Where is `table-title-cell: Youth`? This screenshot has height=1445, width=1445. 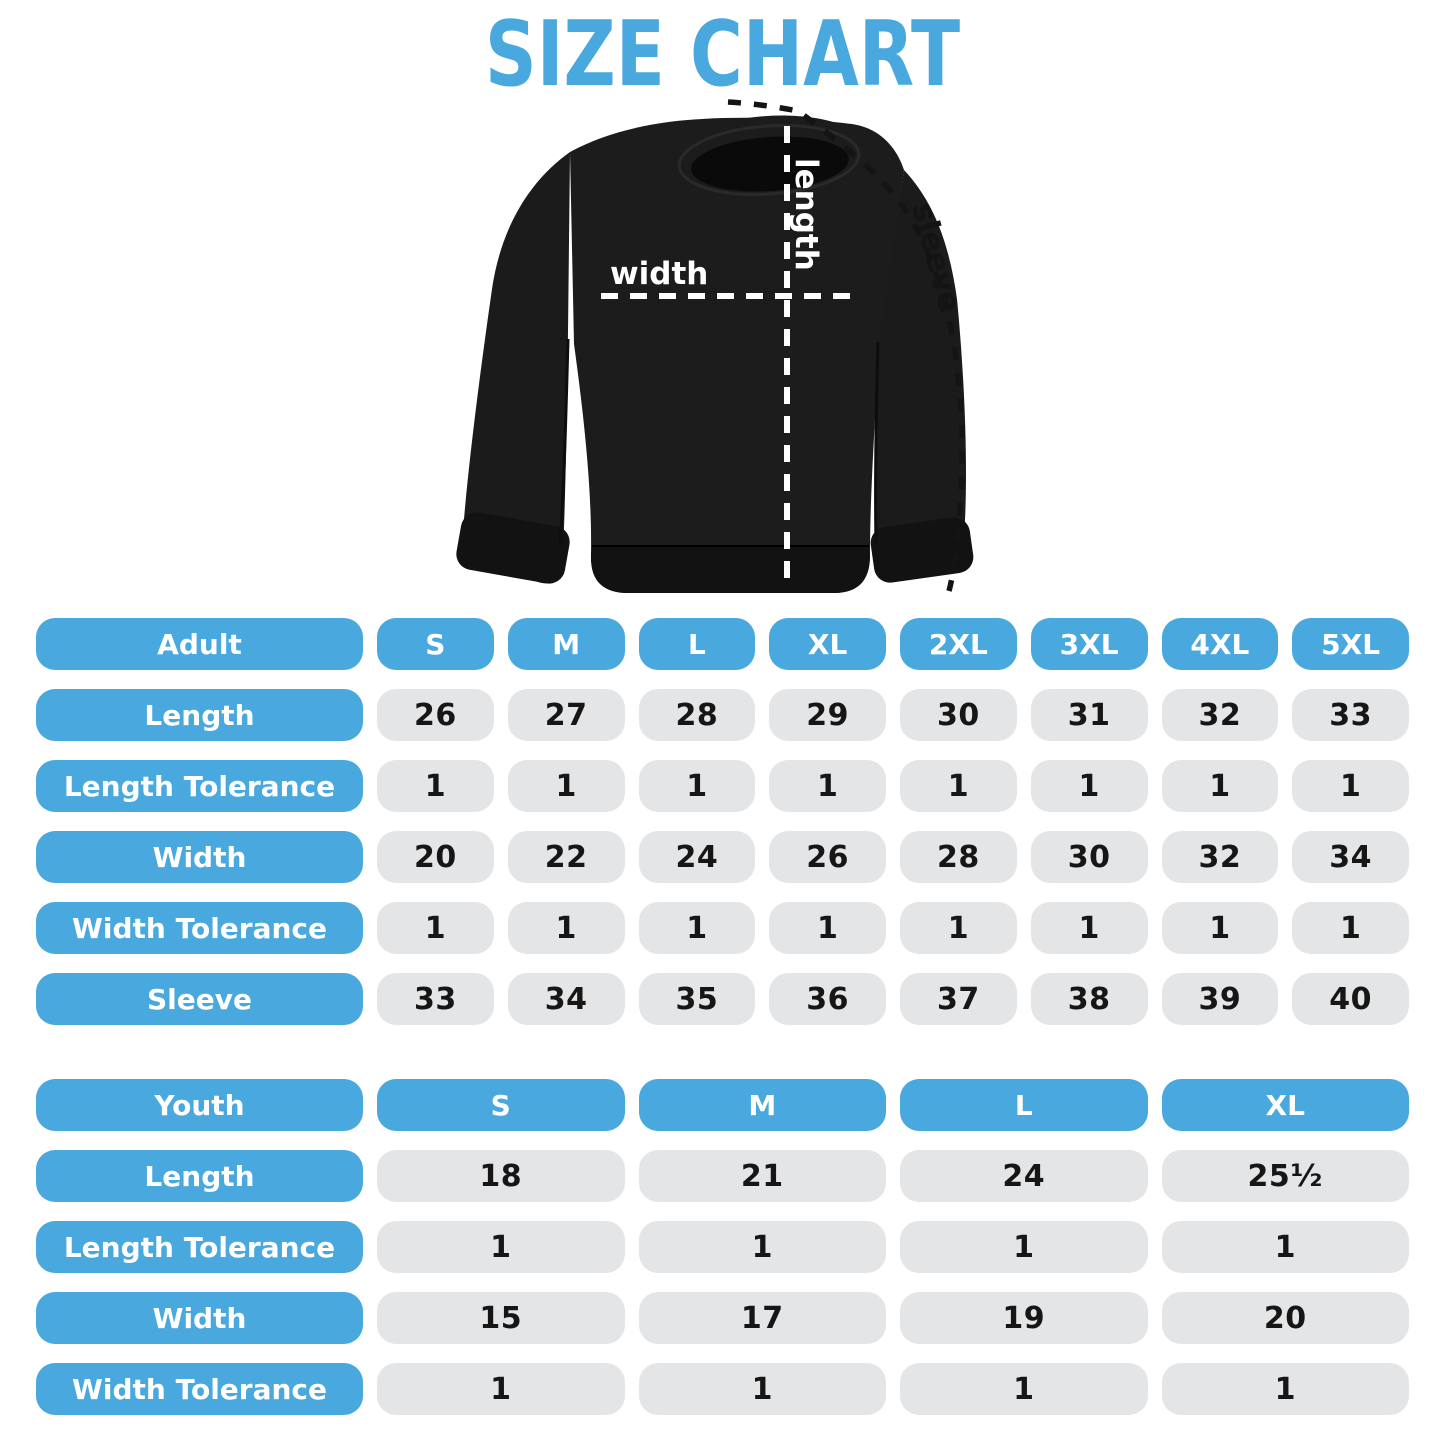 table-title-cell: Youth is located at coordinates (199, 1105).